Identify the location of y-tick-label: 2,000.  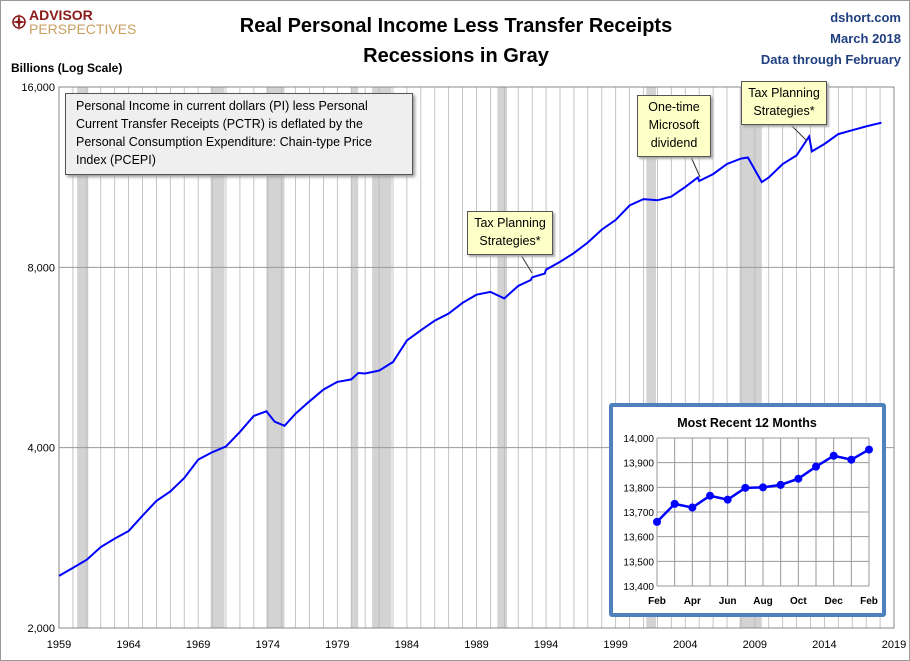
(41, 629).